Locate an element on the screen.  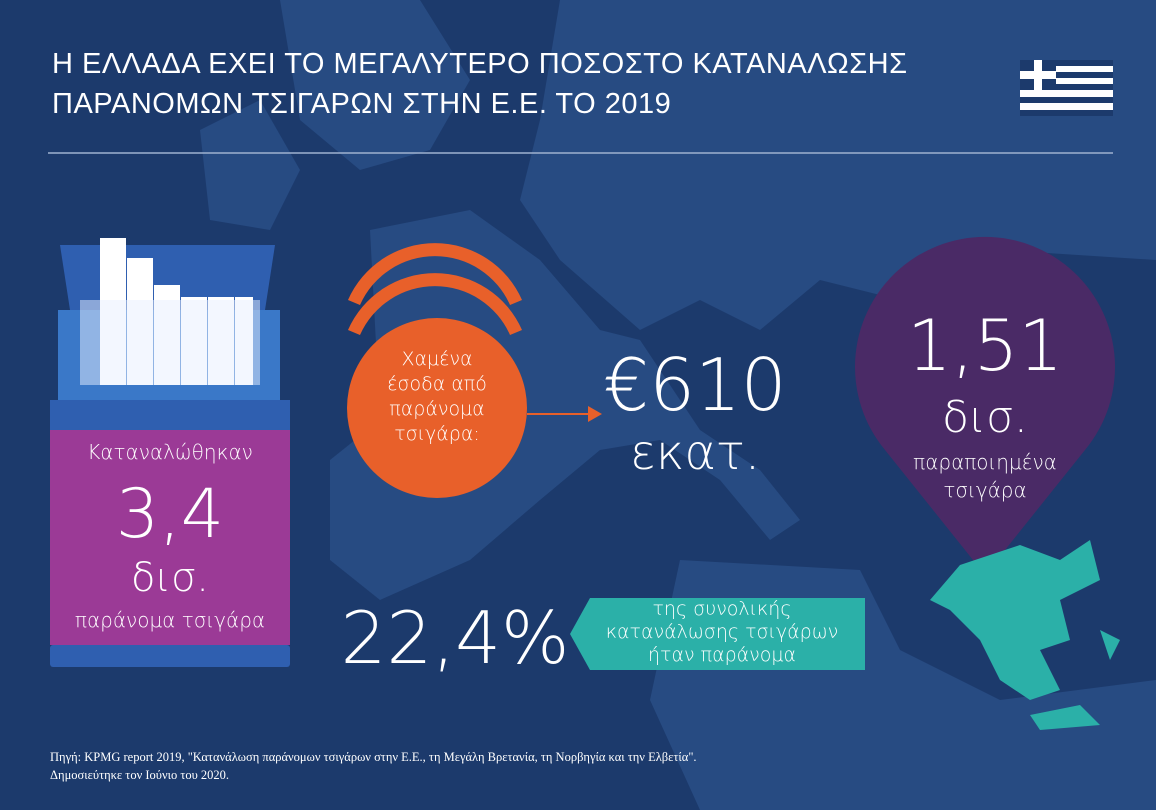
share-value: 22,4% is located at coordinates (455, 638).